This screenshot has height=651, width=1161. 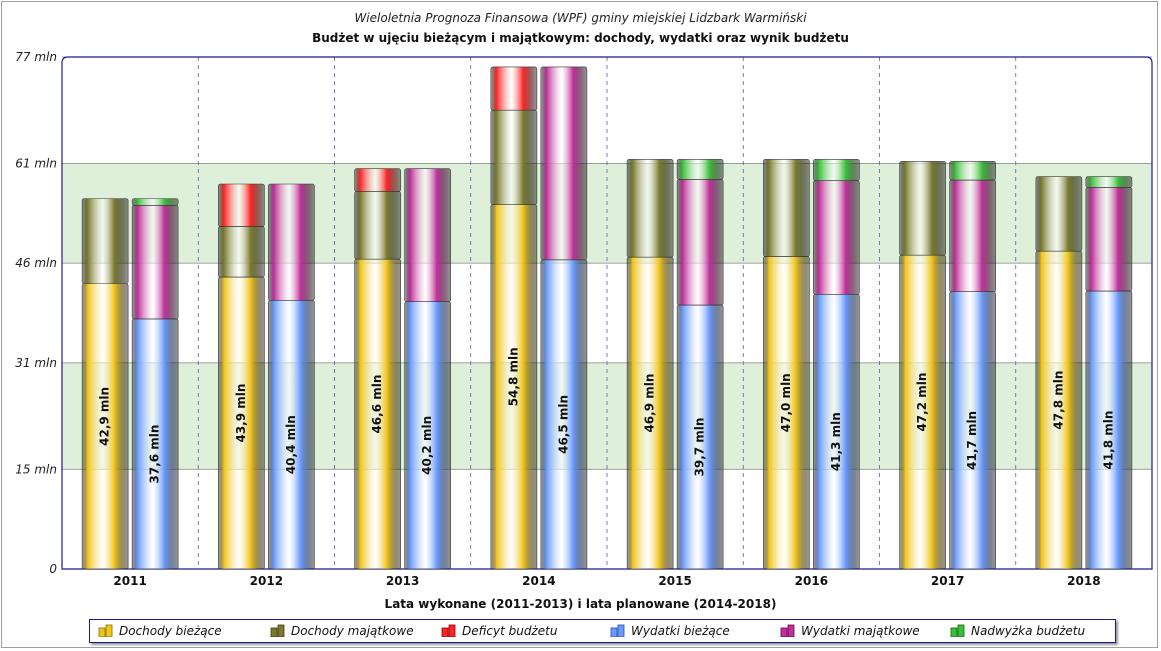 I want to click on legend-item-wydatki-majatkowe: Wydatki majątkowe, so click(x=850, y=632).